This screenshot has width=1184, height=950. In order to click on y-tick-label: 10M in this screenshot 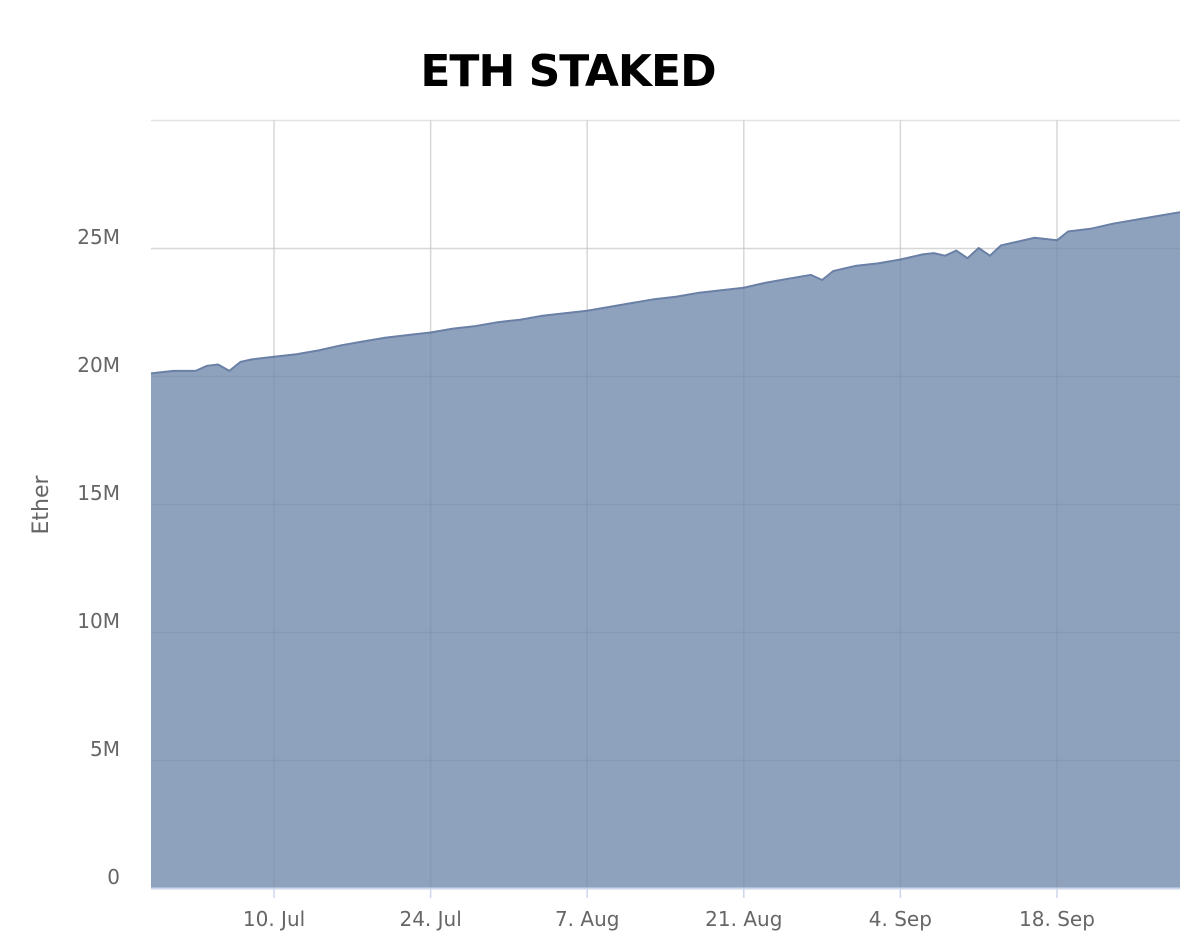, I will do `click(98, 621)`.